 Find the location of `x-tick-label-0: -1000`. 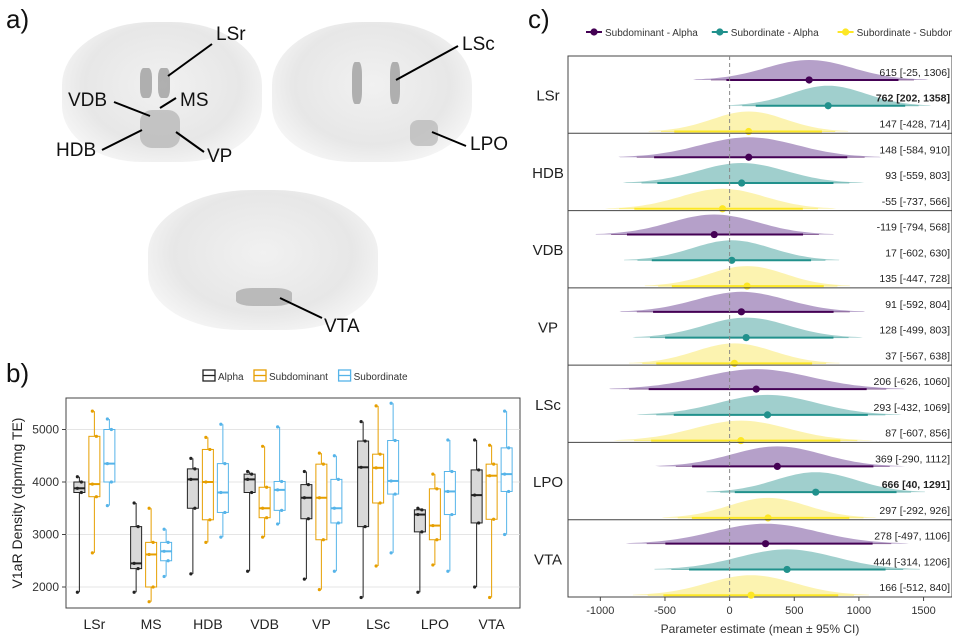

x-tick-label-0: -1000 is located at coordinates (600, 611).